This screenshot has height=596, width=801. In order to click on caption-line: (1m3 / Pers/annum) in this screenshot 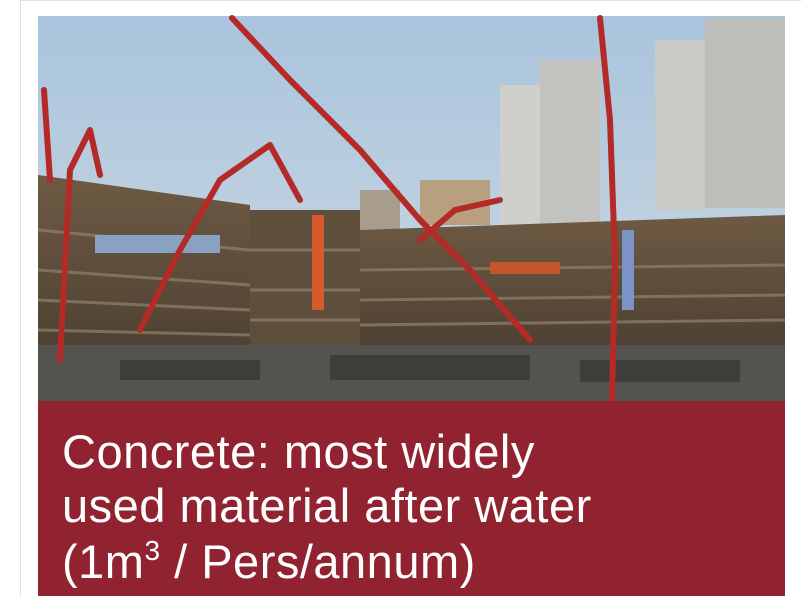, I will do `click(269, 561)`.